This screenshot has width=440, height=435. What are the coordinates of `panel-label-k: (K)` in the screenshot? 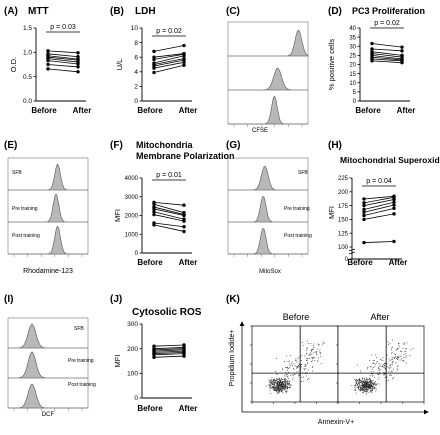 It's located at (233, 299).